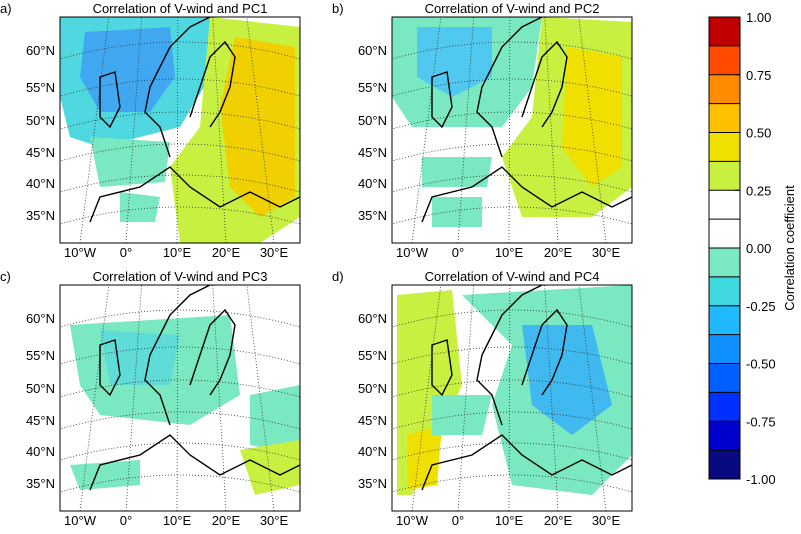 This screenshot has height=534, width=801. I want to click on panel-label: b), so click(338, 8).